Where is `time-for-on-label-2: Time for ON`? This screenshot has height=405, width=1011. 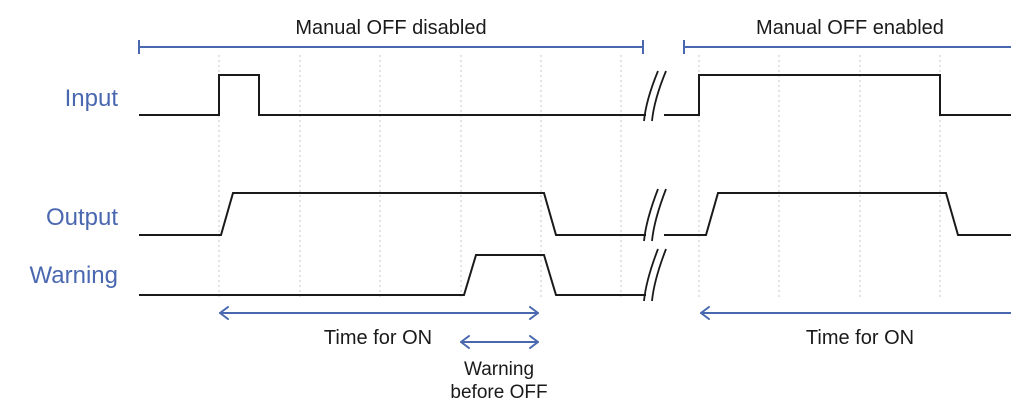 time-for-on-label-2: Time for ON is located at coordinates (860, 338).